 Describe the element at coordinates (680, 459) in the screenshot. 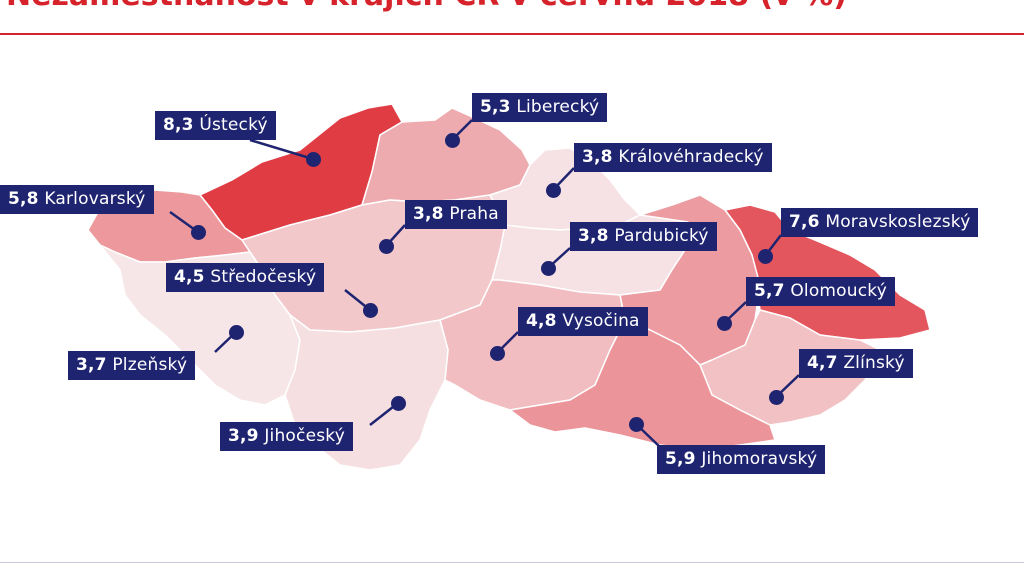

I see `region-value: 5,9` at that location.